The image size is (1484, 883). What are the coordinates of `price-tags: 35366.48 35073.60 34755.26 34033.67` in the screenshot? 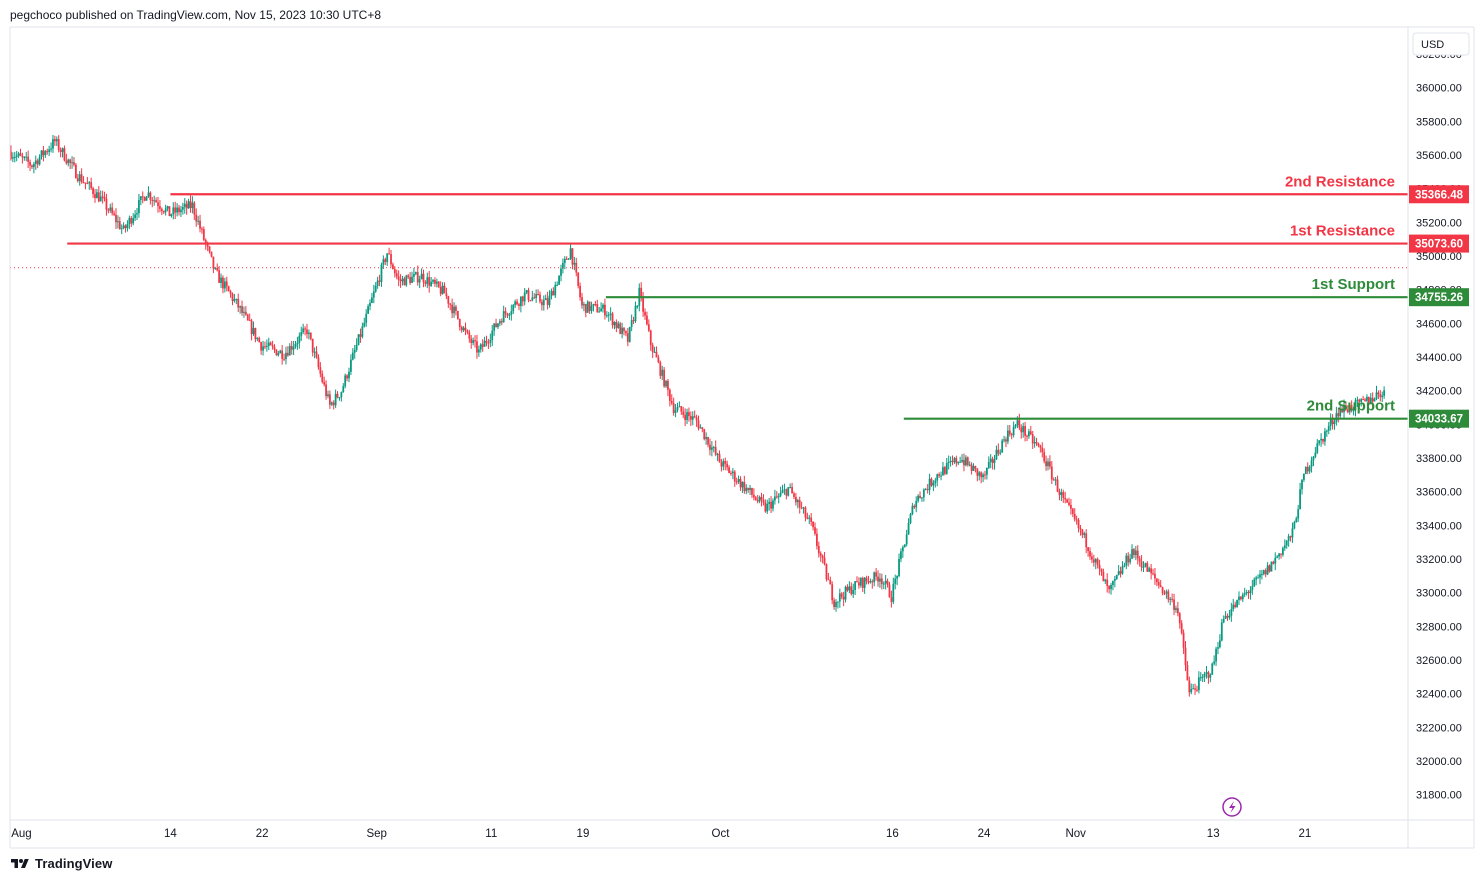 It's located at (1439, 306).